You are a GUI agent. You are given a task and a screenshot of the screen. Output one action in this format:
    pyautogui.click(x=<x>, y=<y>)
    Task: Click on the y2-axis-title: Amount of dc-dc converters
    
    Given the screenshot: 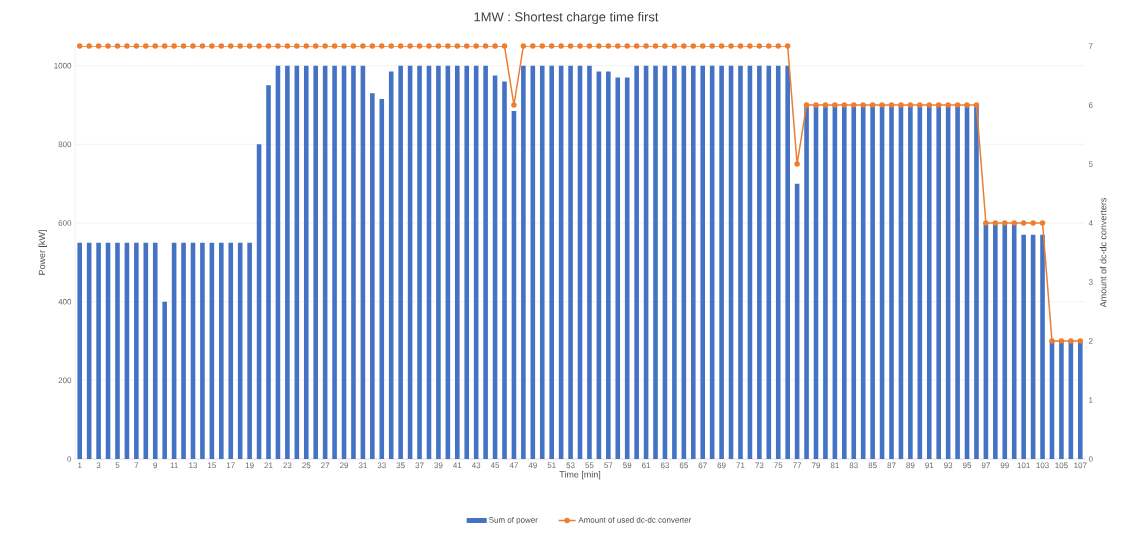 What is the action you would take?
    pyautogui.click(x=1103, y=253)
    